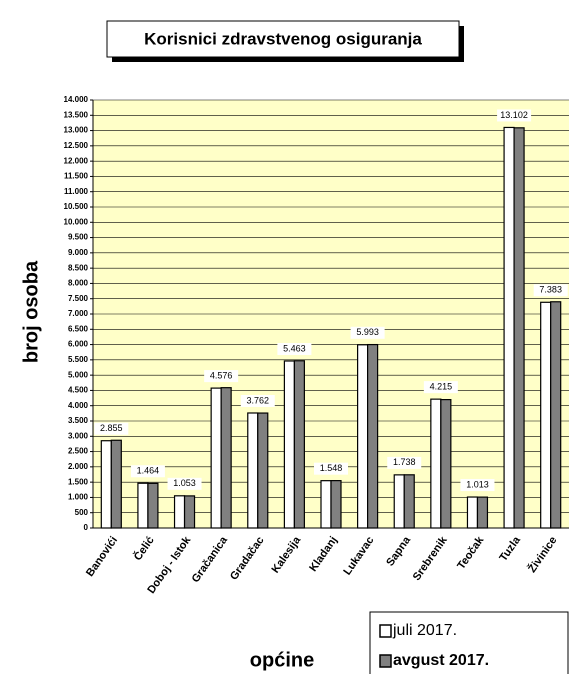 This screenshot has width=570, height=679. I want to click on y-tick-label: 11.500, so click(76, 176).